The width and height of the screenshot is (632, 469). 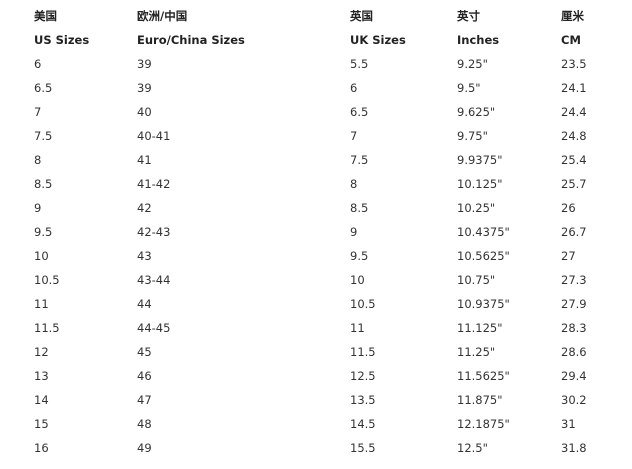 I want to click on header-euro: Euro/China Sizes, so click(x=191, y=40).